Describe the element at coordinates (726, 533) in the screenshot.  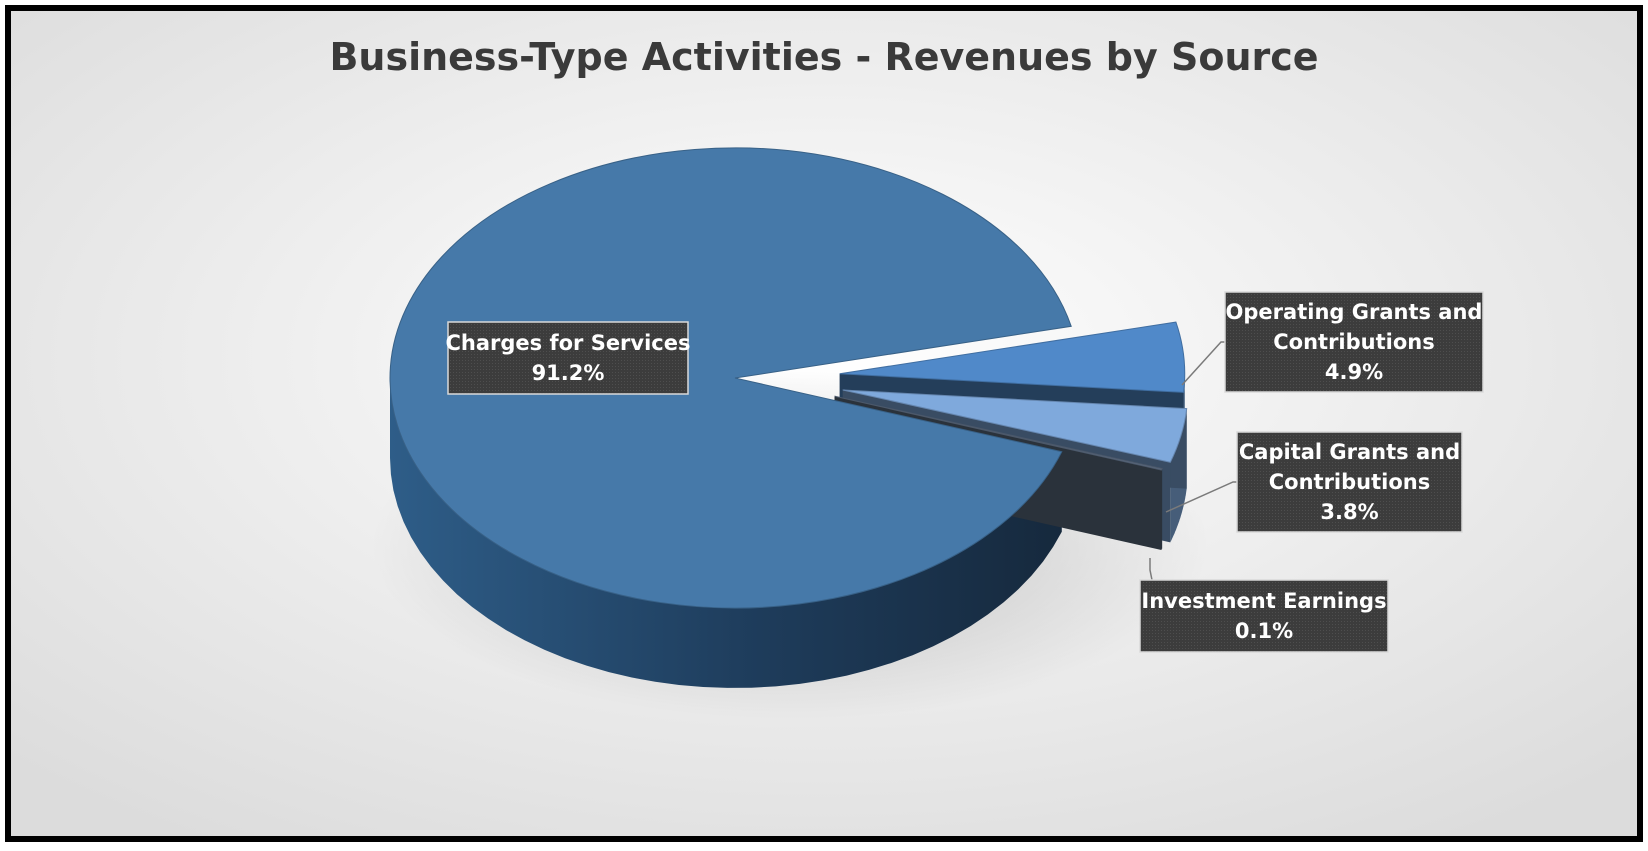
I see `pie-side-charges-for-services` at that location.